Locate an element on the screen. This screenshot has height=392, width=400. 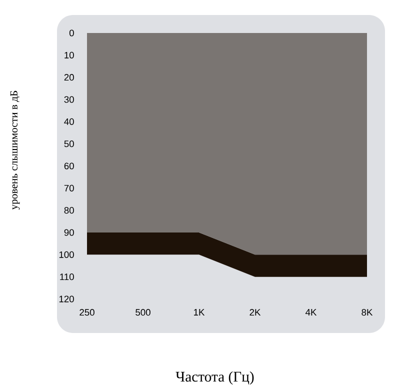
x-tick-label: 8K is located at coordinates (367, 312).